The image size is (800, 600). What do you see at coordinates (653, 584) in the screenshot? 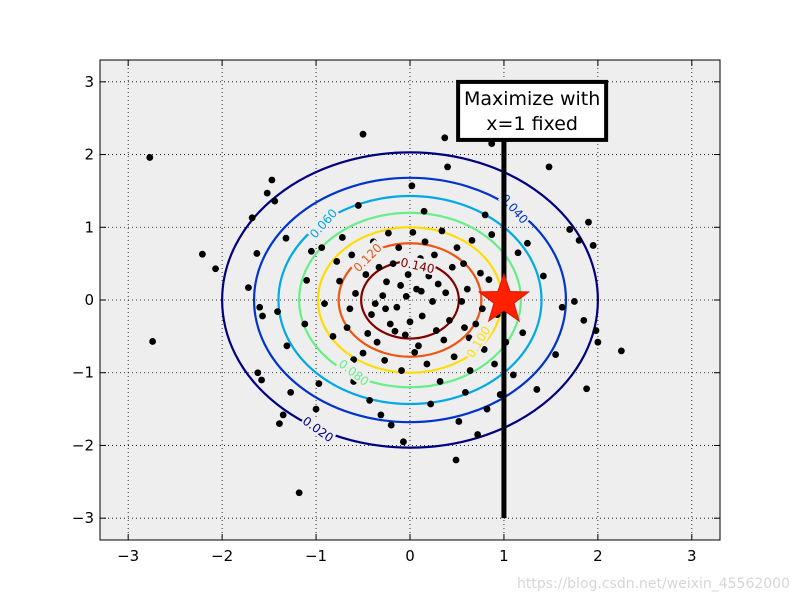
I see `watermark-text: https://blog.csdn.net/weixin_45562000` at bounding box center [653, 584].